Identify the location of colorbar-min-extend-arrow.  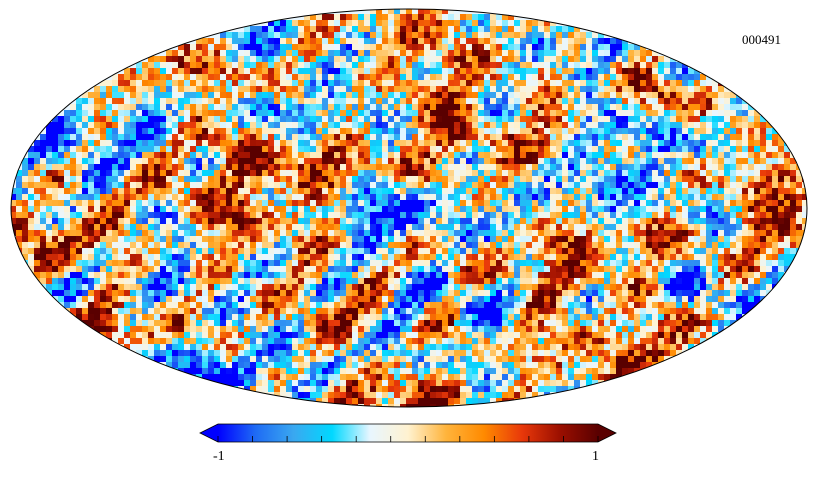
(209, 433).